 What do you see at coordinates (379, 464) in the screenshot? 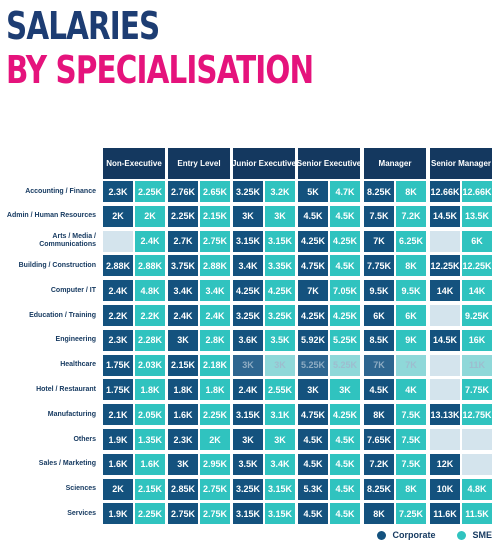
I see `cell-corporate-r11-c4: 7.2K` at bounding box center [379, 464].